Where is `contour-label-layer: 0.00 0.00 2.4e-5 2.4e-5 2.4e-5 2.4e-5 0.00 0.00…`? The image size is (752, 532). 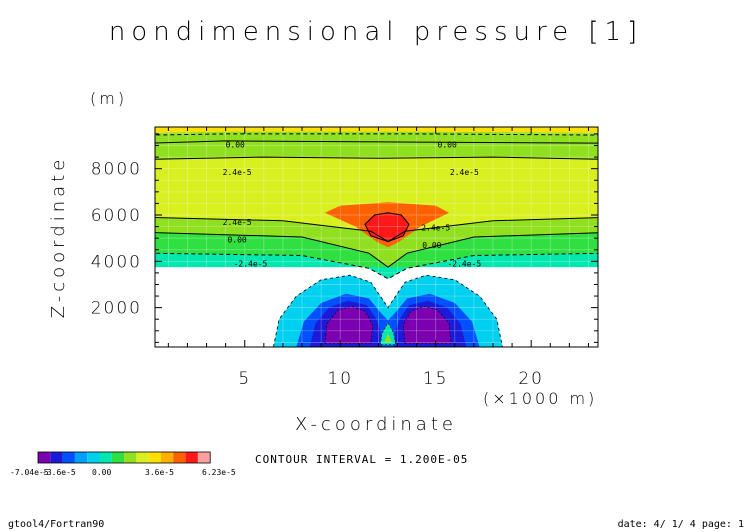
contour-label-layer: 0.00 0.00 2.4e-5 2.4e-5 2.4e-5 2.4e-5 0.00 0.00… is located at coordinates (352, 204).